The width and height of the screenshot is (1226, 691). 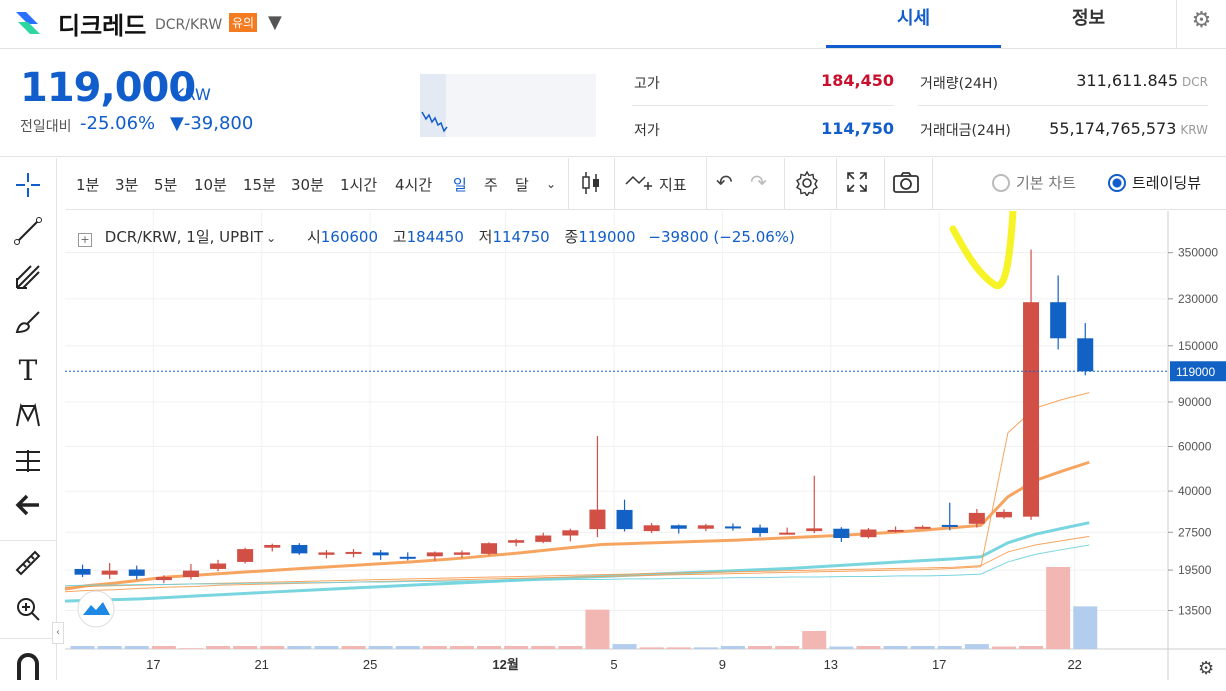 I want to click on tab-price: 시세, so click(x=913, y=24).